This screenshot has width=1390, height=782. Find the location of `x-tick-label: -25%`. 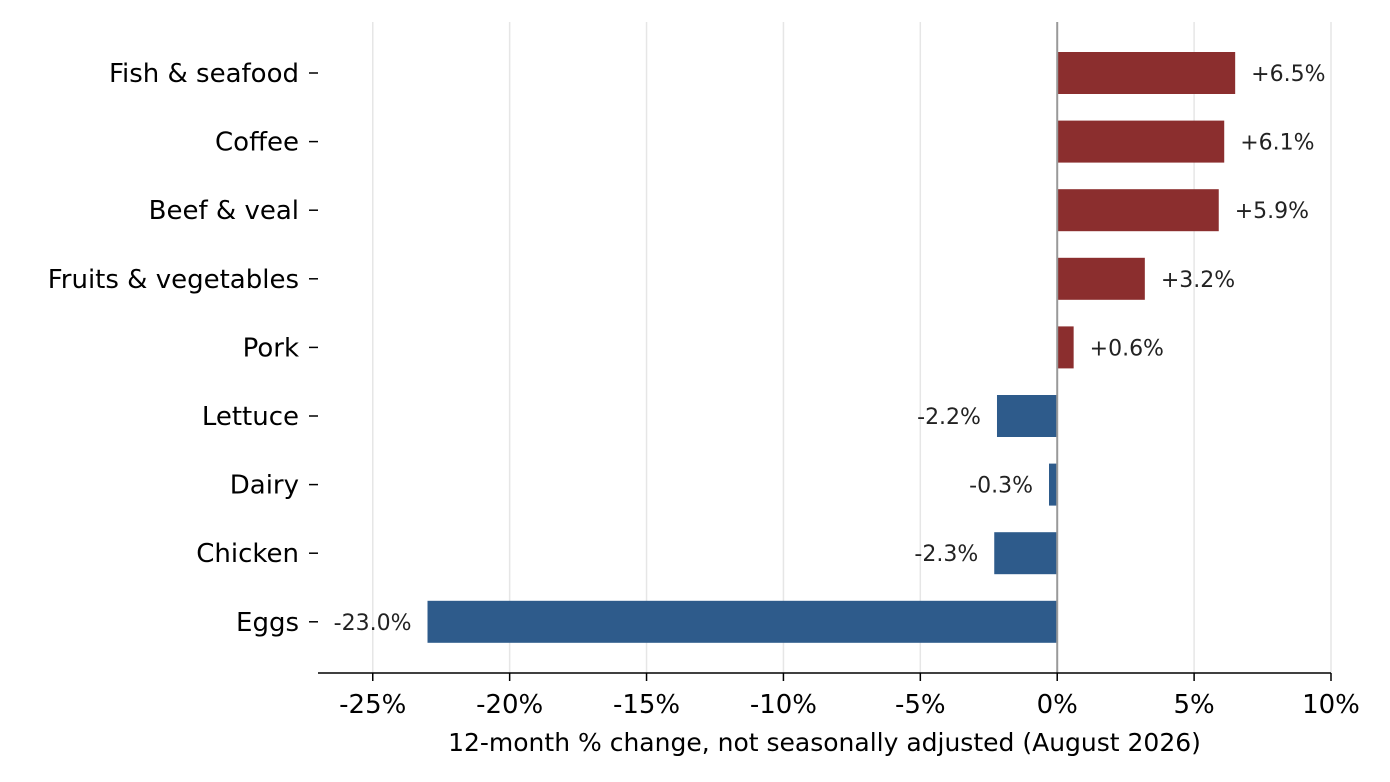

x-tick-label: -25% is located at coordinates (372, 705).